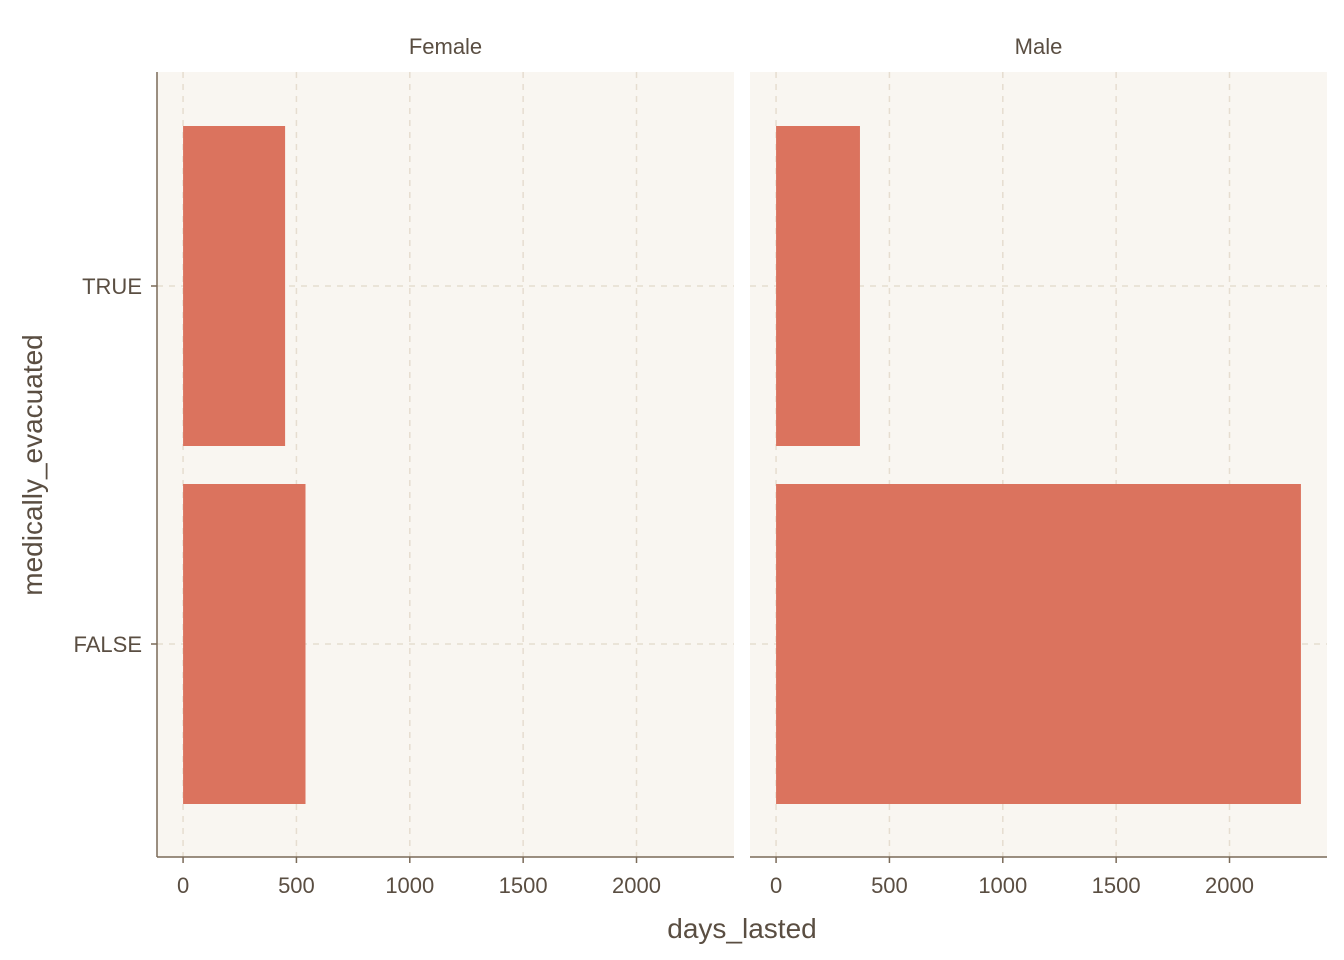  Describe the element at coordinates (523, 885) in the screenshot. I see `x-tick-label-female-1500: 1500` at that location.